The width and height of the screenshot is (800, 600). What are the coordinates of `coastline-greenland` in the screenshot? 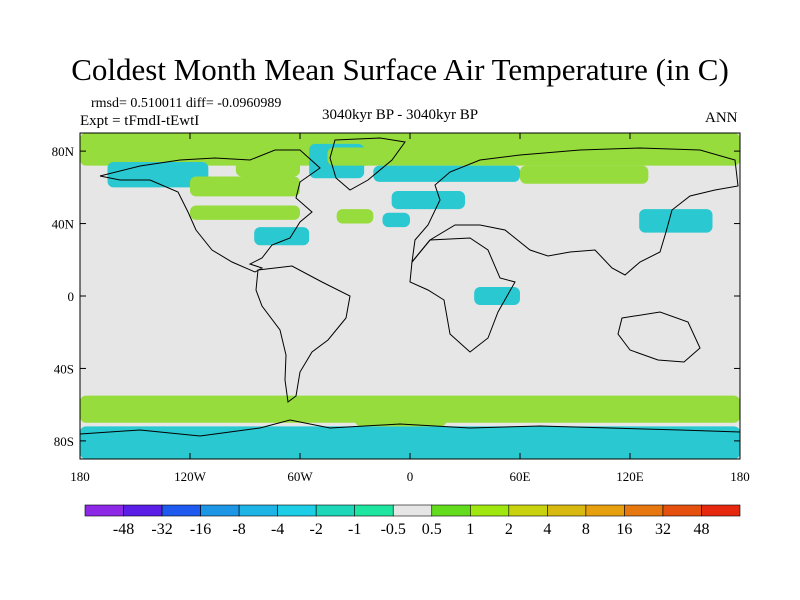 It's located at (367, 164).